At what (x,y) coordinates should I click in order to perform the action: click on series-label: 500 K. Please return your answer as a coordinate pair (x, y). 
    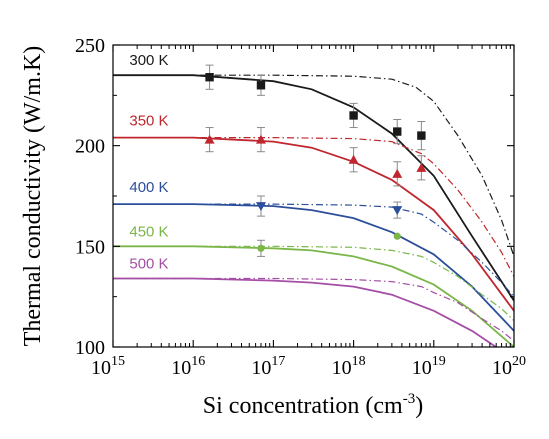
    Looking at the image, I should click on (148, 263).